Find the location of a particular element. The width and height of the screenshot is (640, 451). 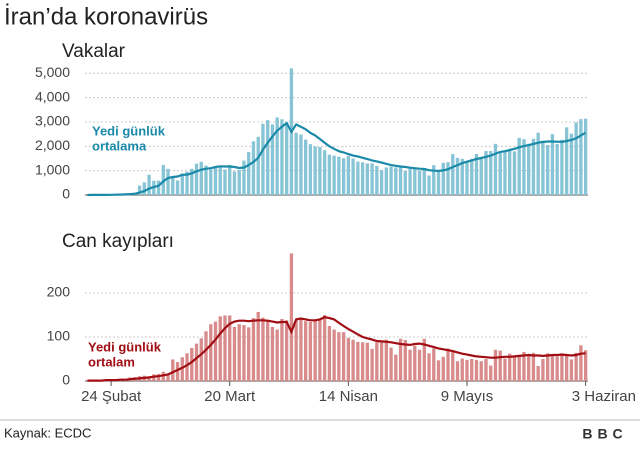

x-tick-label: 24 Şubat is located at coordinates (111, 396).